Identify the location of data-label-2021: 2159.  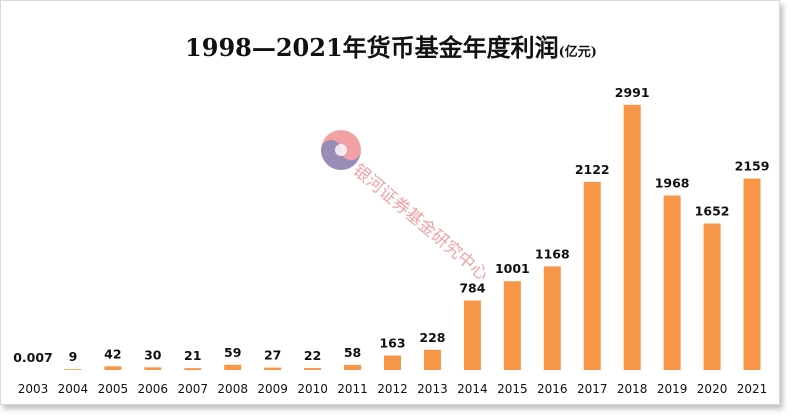
(752, 166).